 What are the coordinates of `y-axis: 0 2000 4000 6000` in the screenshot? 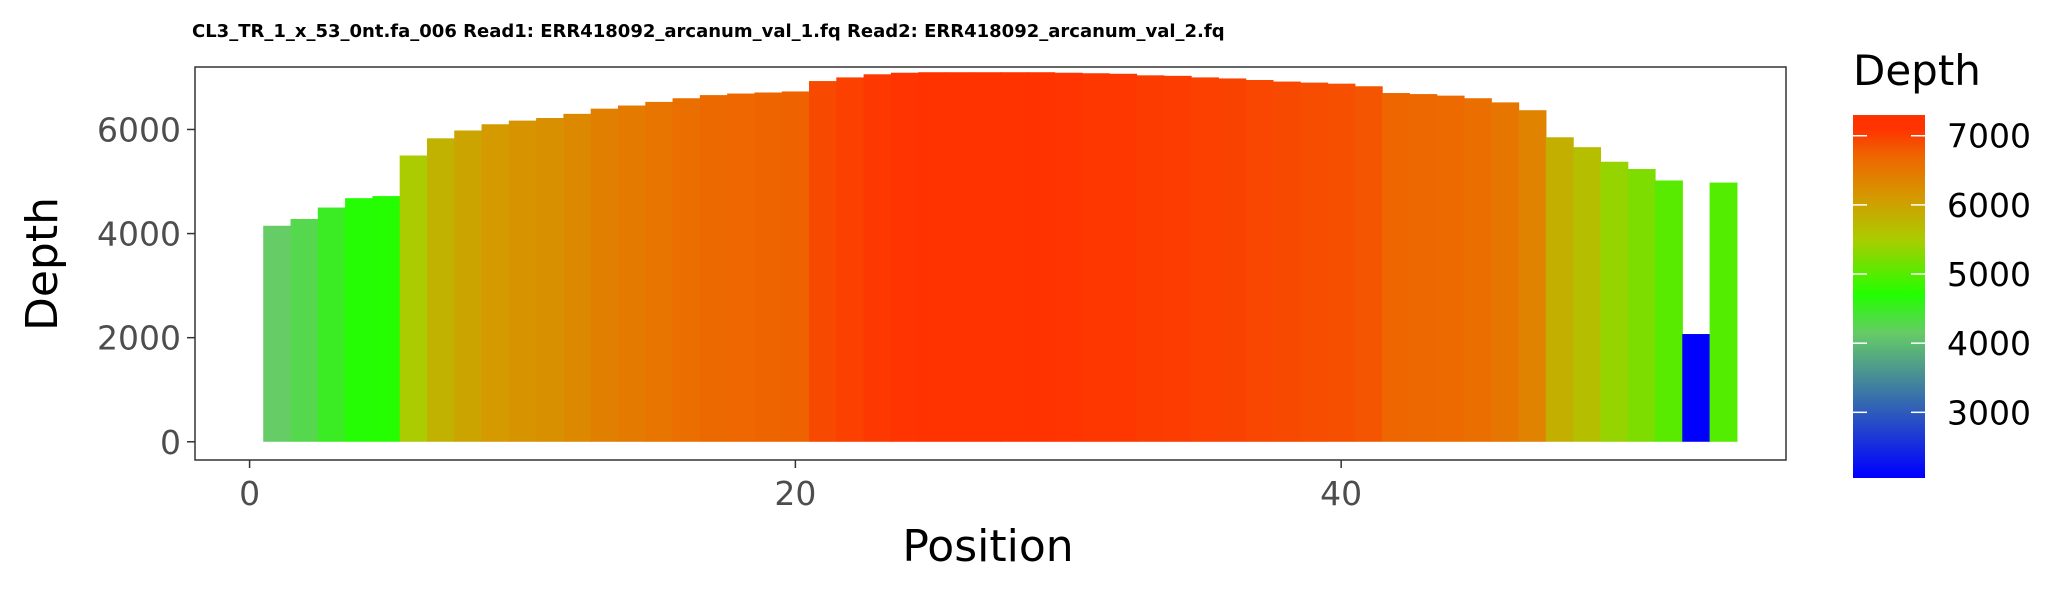 It's located at (146, 286).